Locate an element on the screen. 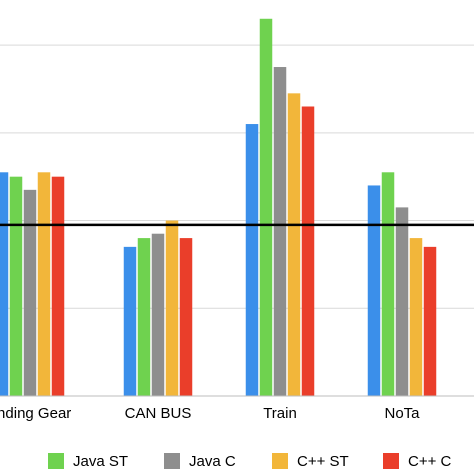  legend-swatch-java-c is located at coordinates (172, 461).